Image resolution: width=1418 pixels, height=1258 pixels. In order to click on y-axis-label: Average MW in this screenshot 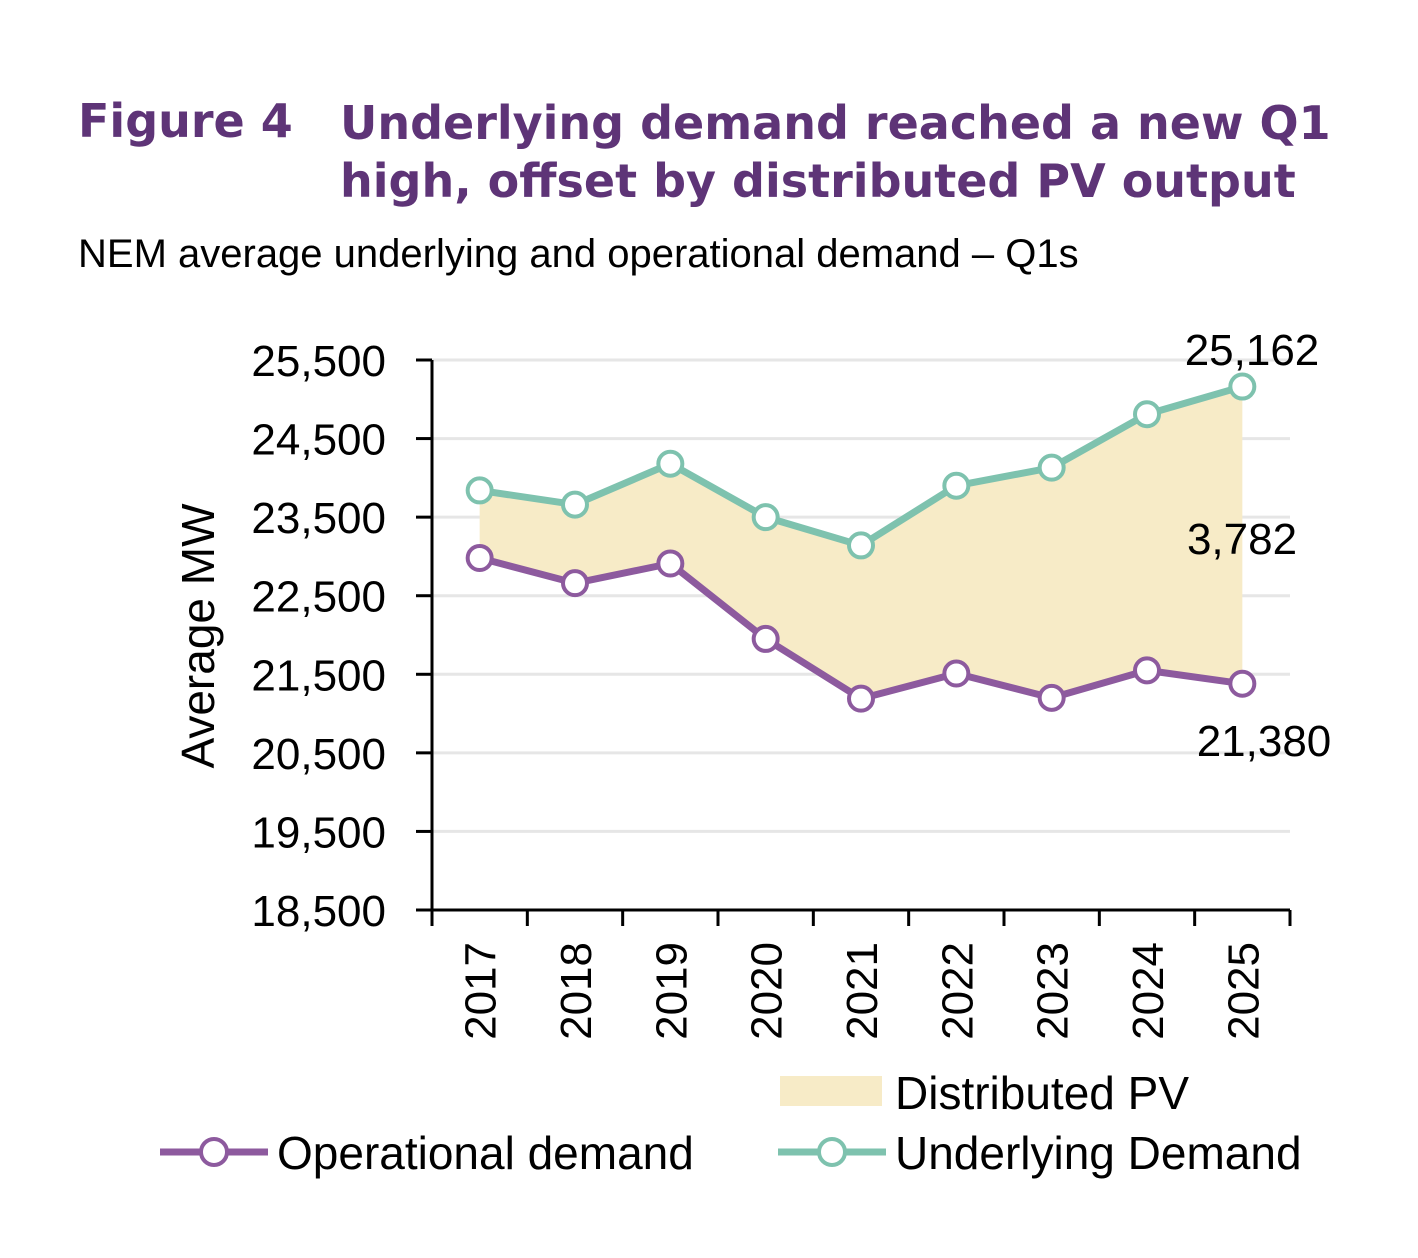, I will do `click(198, 636)`.